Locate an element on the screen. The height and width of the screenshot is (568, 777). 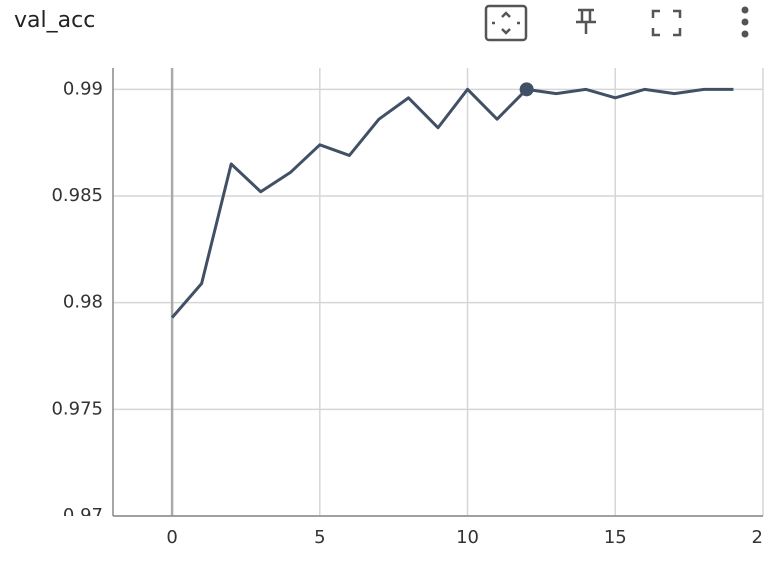
fit-domain-button is located at coordinates (506, 23).